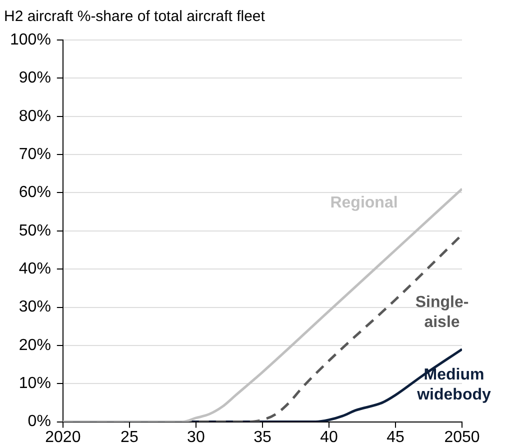 Image resolution: width=508 pixels, height=447 pixels. Describe the element at coordinates (462, 437) in the screenshot. I see `x-tick-label: 2050` at that location.